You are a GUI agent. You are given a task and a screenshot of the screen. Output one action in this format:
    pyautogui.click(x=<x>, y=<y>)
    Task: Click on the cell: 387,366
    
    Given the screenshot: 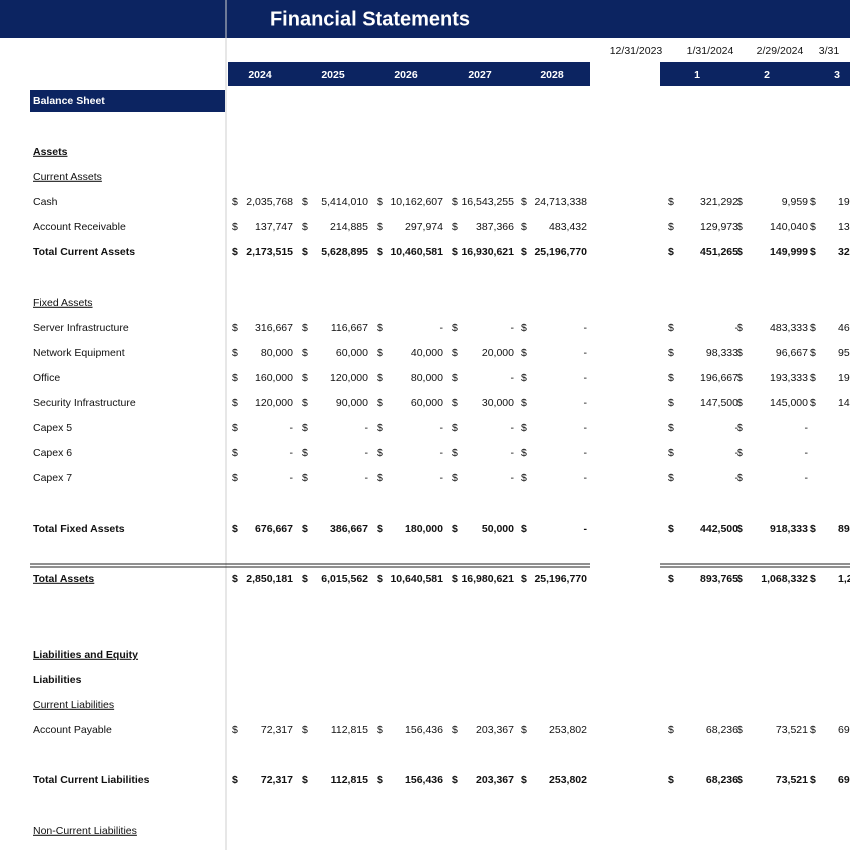 What is the action you would take?
    pyautogui.click(x=495, y=227)
    